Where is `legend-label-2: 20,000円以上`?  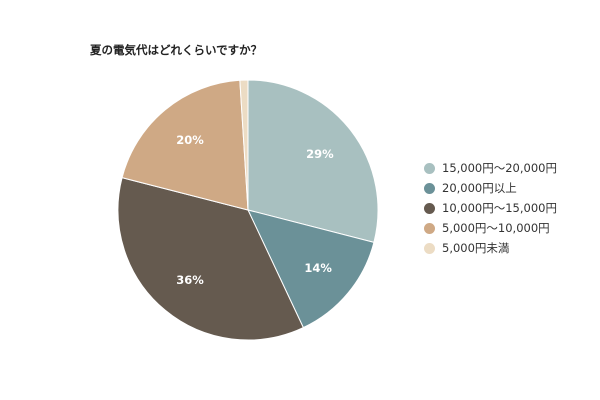
legend-label-2: 20,000円以上 is located at coordinates (479, 188).